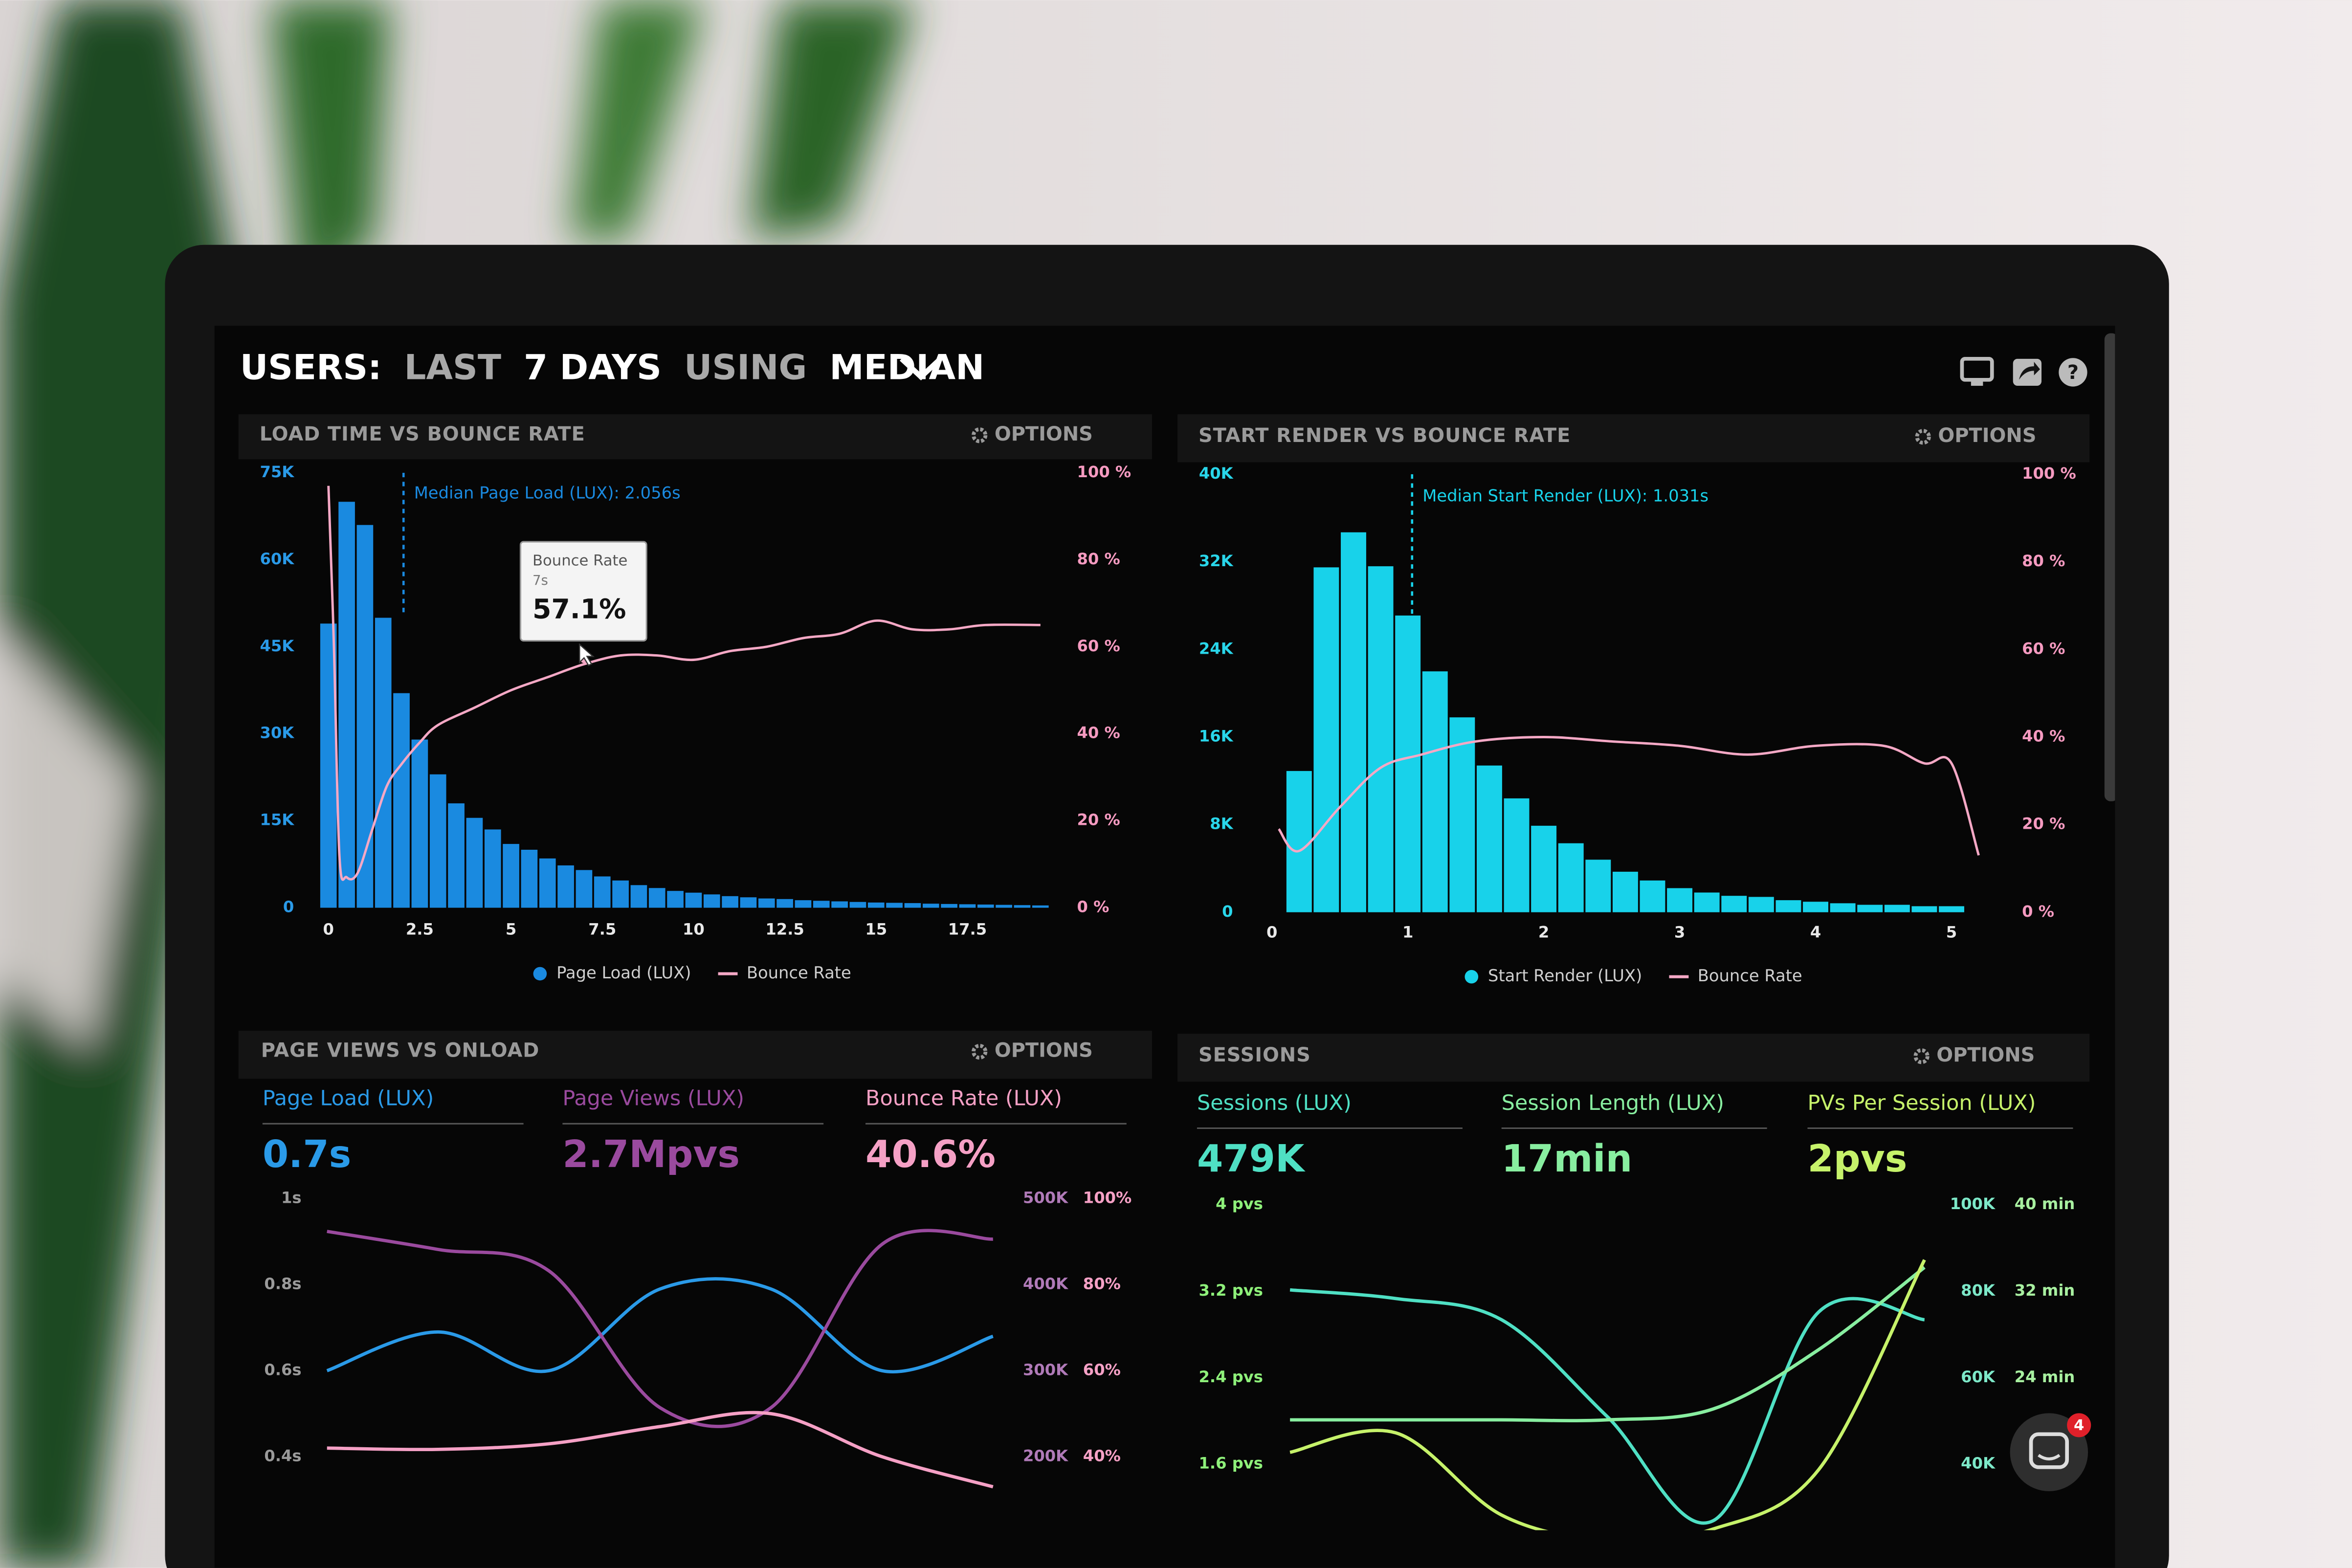 The width and height of the screenshot is (2352, 1568). What do you see at coordinates (1099, 733) in the screenshot?
I see `y-tick-label: 40 %` at bounding box center [1099, 733].